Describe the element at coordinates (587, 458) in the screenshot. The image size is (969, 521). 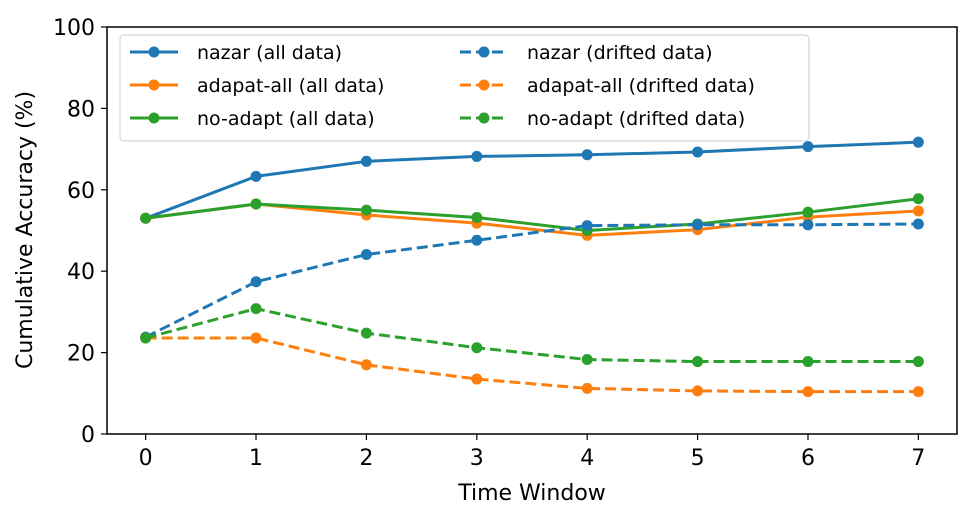
I see `x-tick-label: 4` at that location.